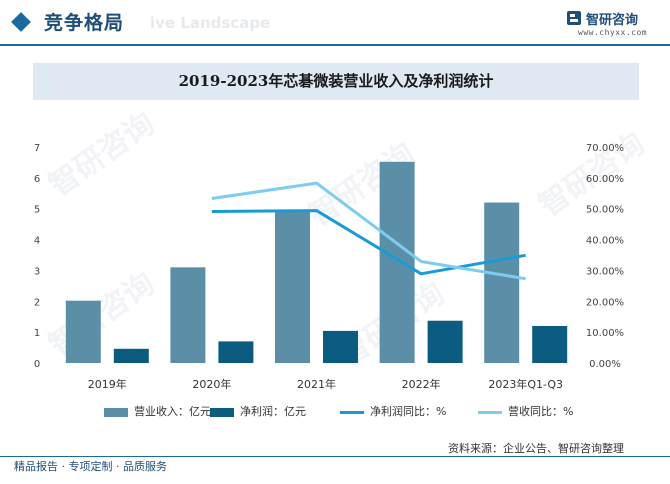  I want to click on legend-label-revenue: 营业收入：亿元, so click(172, 411).